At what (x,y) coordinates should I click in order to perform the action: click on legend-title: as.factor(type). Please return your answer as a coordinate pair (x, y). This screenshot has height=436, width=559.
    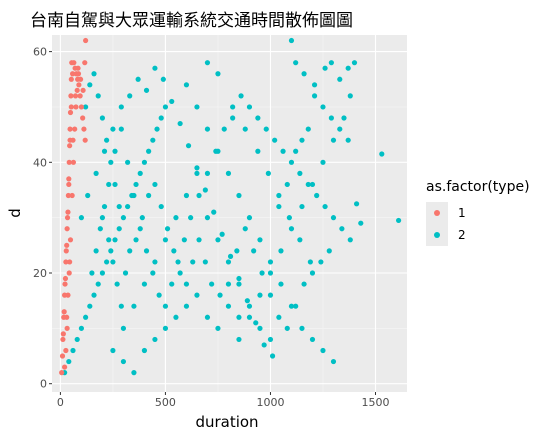
    Looking at the image, I should click on (478, 187).